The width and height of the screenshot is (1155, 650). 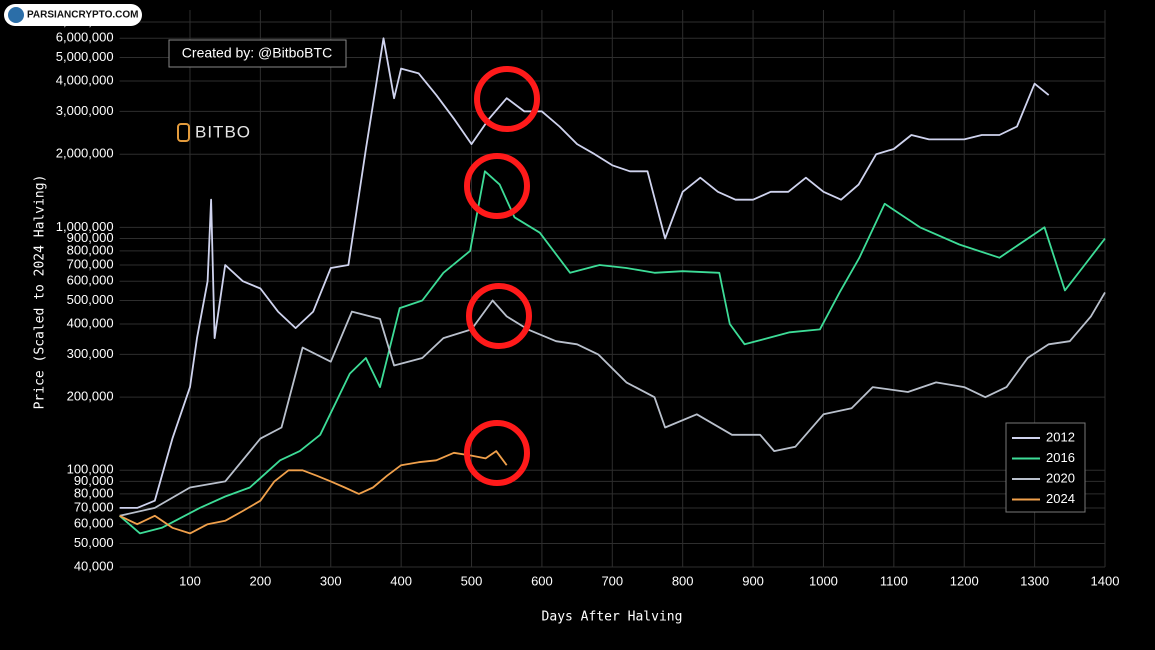 What do you see at coordinates (85, 56) in the screenshot?
I see `y-tick-label: 5,000,000` at bounding box center [85, 56].